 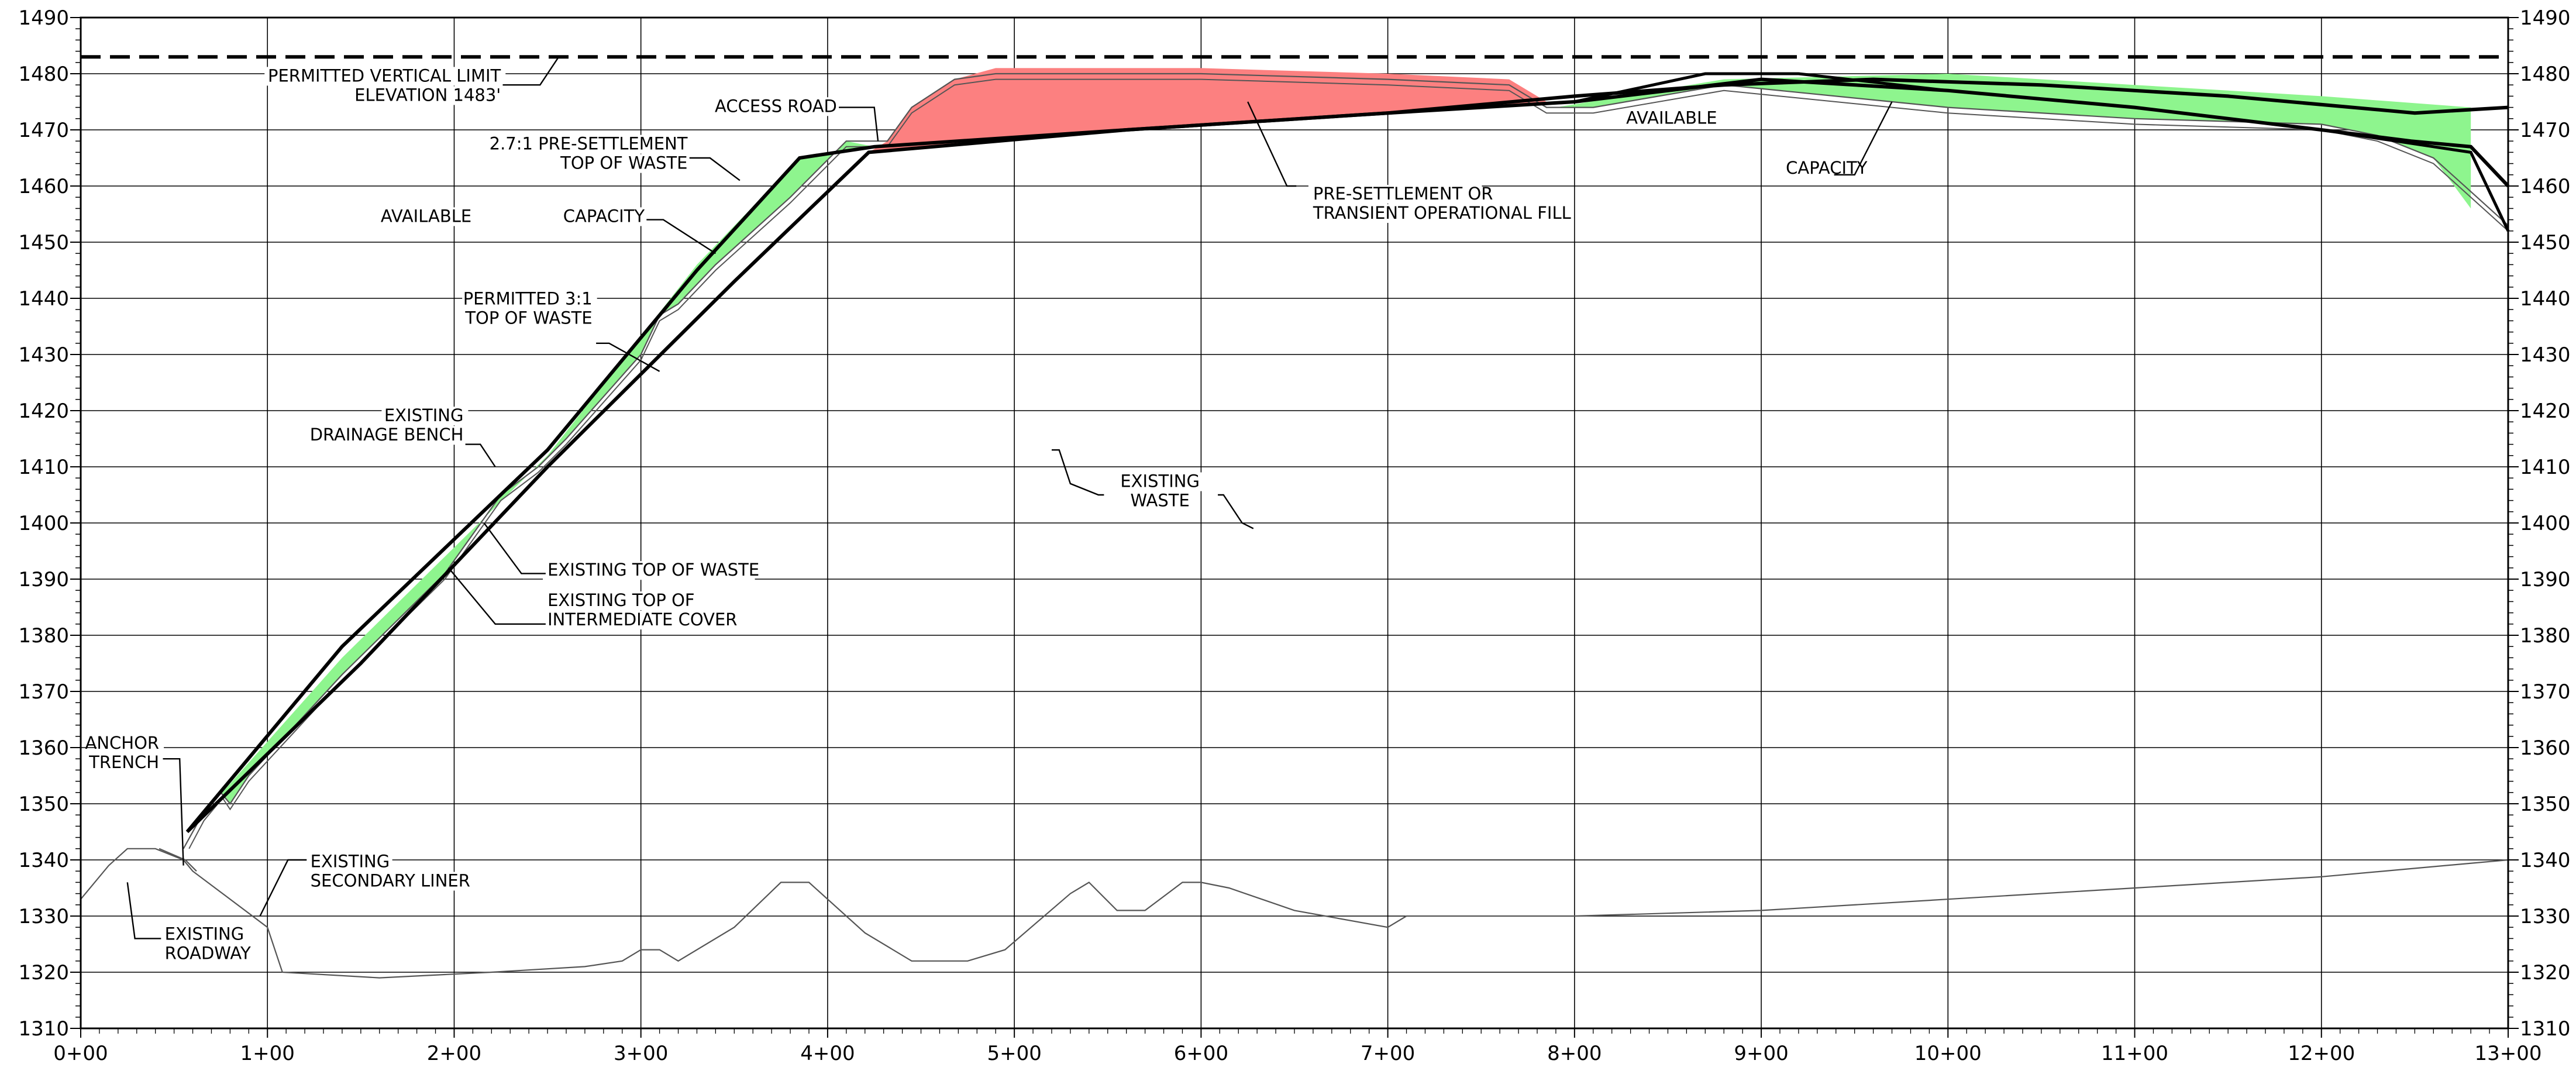 I want to click on y-tick-label-right: 1430, so click(x=2545, y=355).